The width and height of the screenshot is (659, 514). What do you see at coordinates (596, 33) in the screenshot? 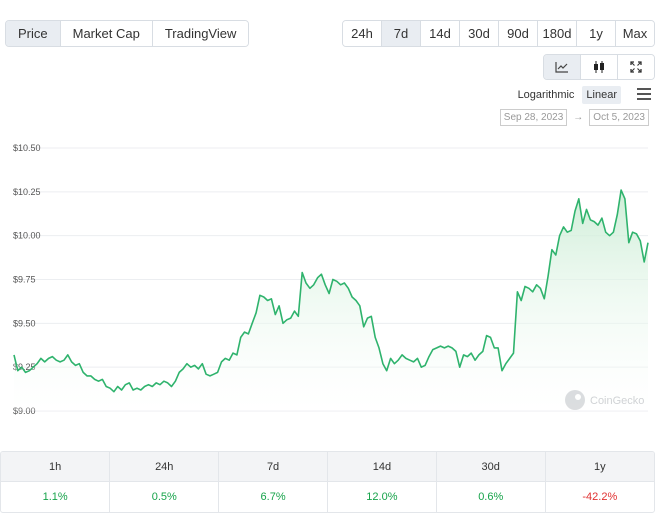
I see `range-1y: 1y` at bounding box center [596, 33].